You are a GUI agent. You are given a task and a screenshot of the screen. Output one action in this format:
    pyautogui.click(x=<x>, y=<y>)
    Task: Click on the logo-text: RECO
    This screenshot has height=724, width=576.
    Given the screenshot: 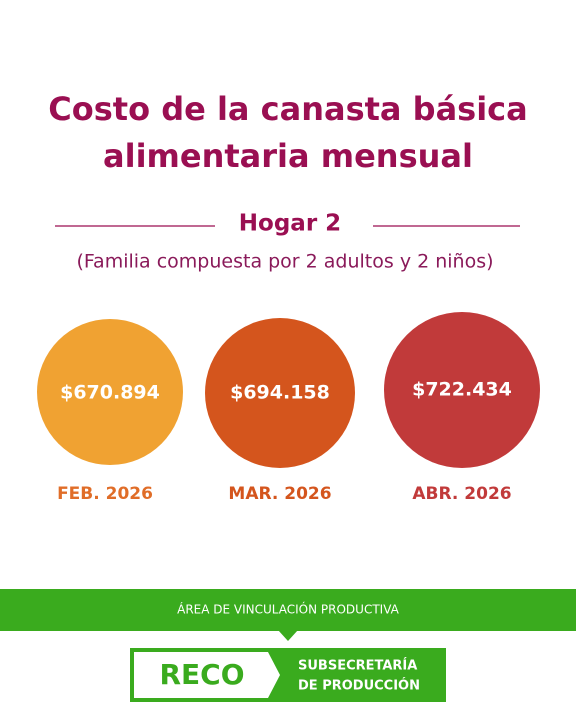 What is the action you would take?
    pyautogui.click(x=201, y=674)
    